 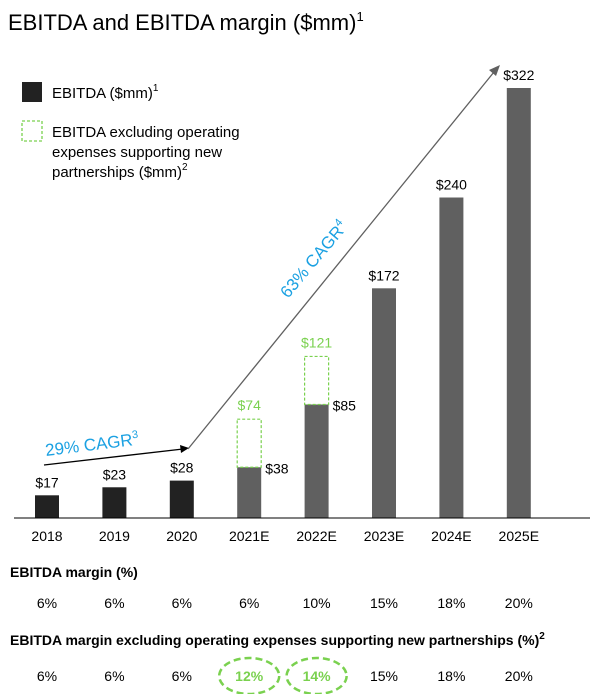 What do you see at coordinates (384, 403) in the screenshot?
I see `bar-2023E` at bounding box center [384, 403].